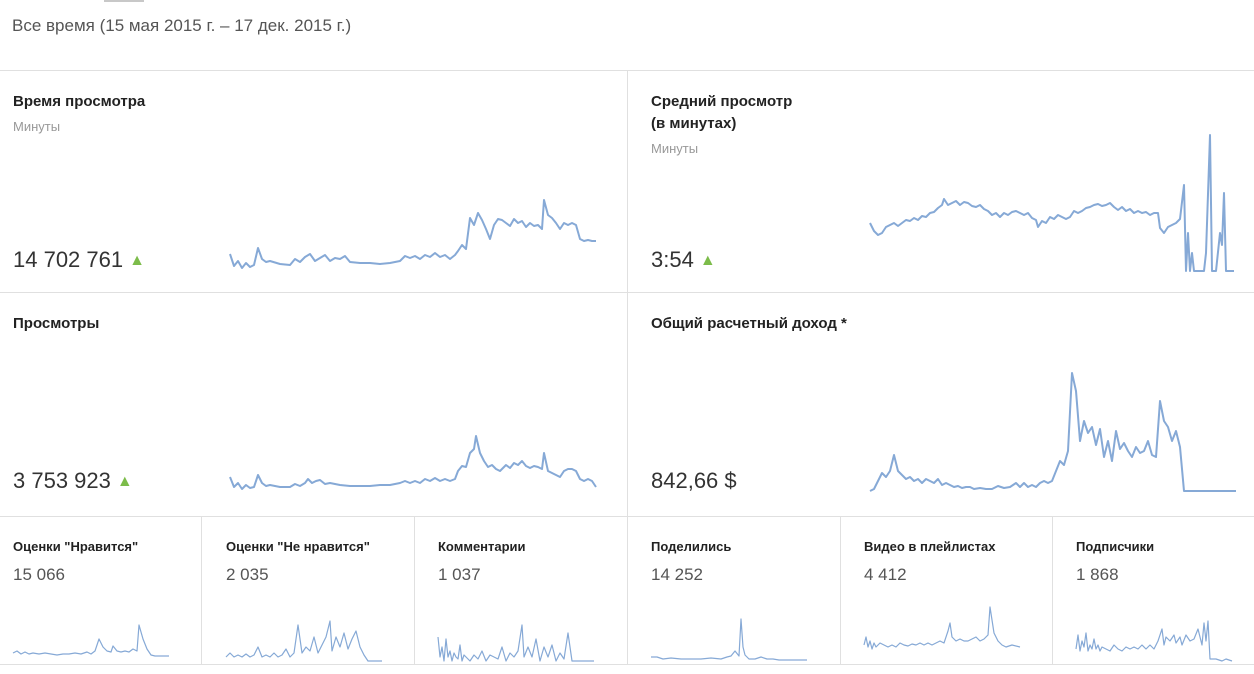 This screenshot has height=674, width=1254. I want to click on small-card-value: 2 035, so click(247, 574).